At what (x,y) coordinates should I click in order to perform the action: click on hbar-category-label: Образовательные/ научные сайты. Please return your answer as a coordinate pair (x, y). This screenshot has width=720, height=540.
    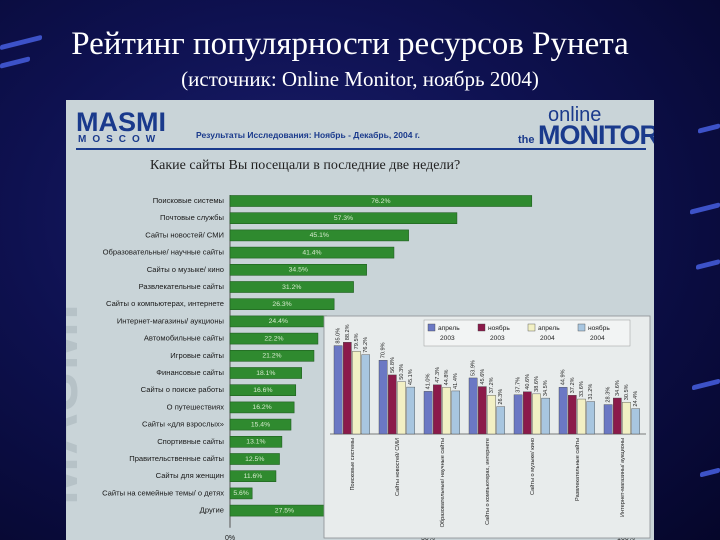
    Looking at the image, I should click on (163, 252).